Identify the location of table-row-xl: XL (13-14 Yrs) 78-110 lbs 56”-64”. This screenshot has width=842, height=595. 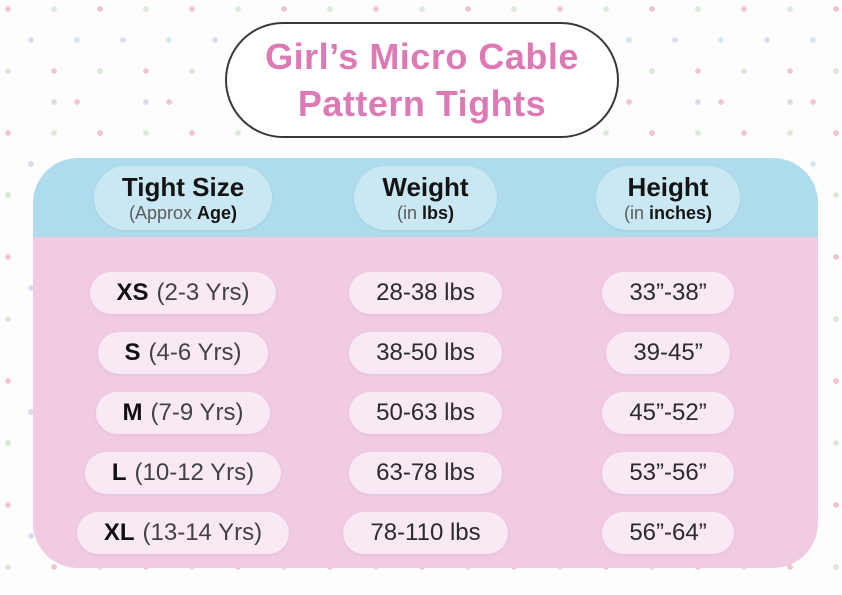
(425, 533).